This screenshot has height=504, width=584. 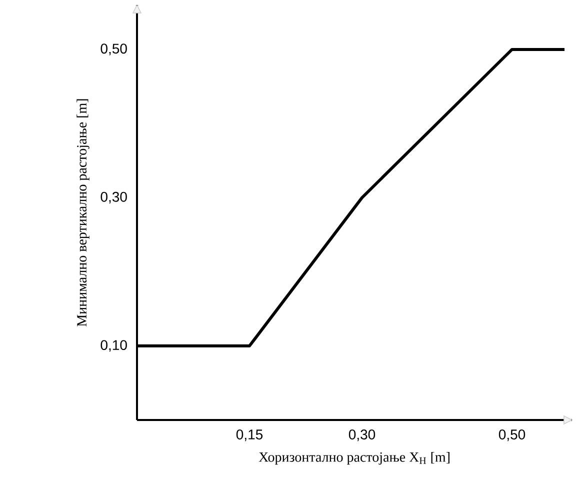 I want to click on x-tick-label: 0,15, so click(x=249, y=436).